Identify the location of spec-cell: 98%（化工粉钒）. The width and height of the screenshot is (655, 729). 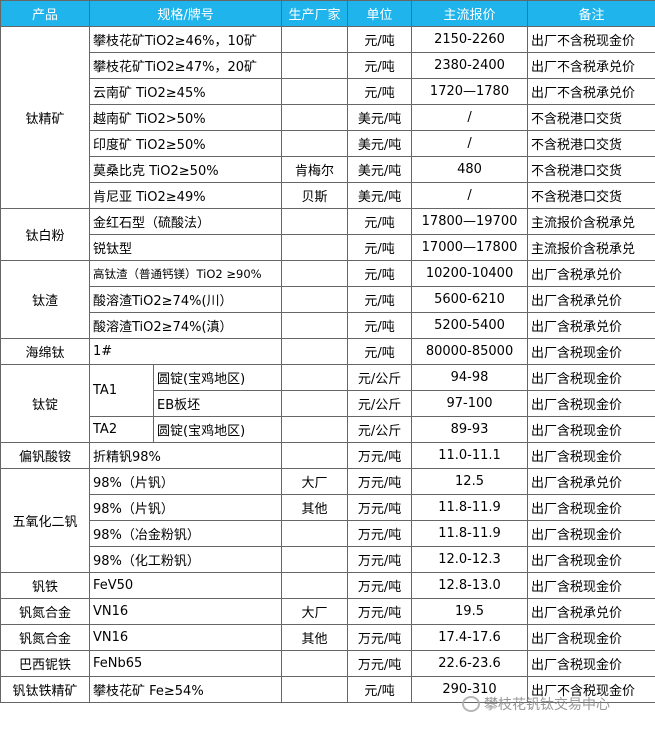
(185, 559).